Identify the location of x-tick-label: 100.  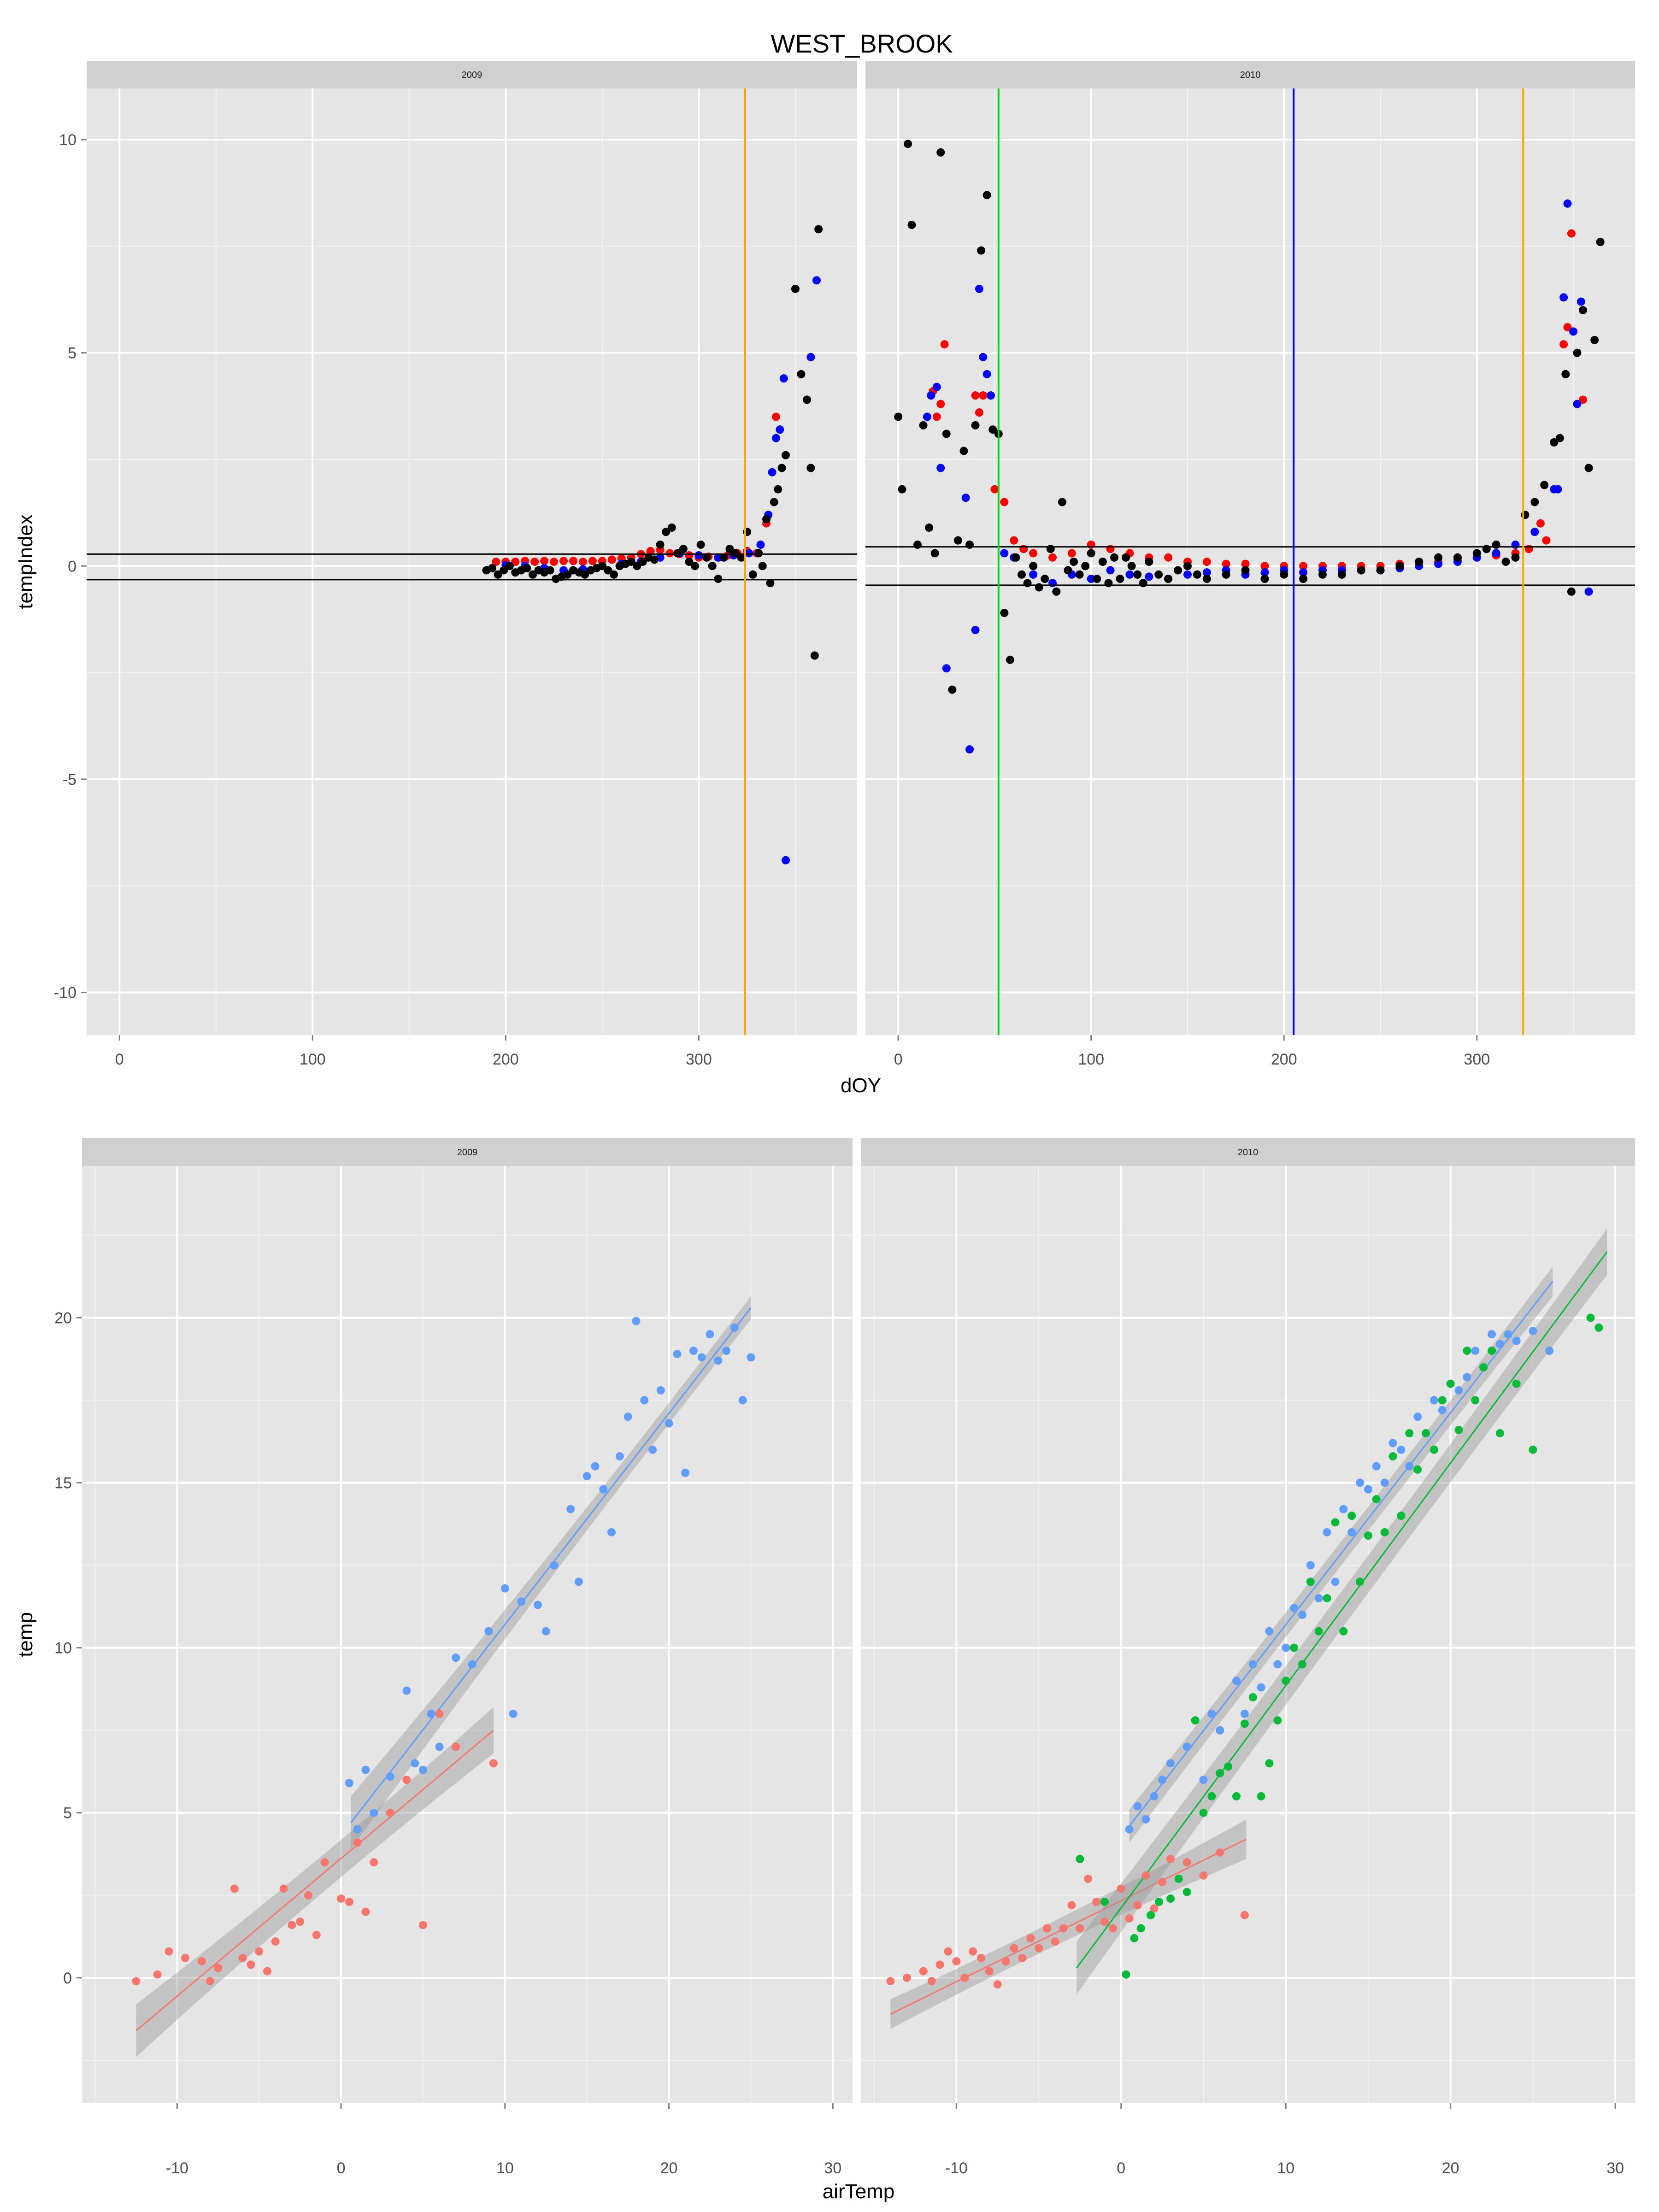
(313, 1059).